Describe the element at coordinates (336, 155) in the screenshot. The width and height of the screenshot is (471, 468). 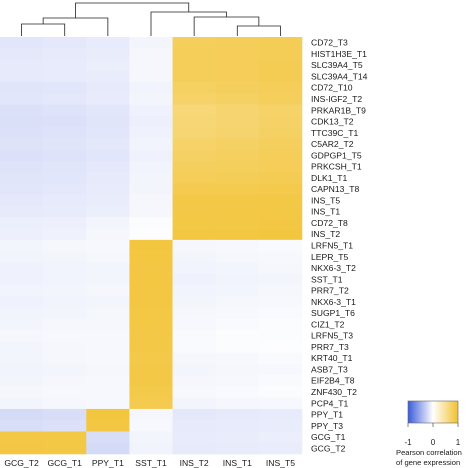
I see `row-label: GDPGP1_T5` at that location.